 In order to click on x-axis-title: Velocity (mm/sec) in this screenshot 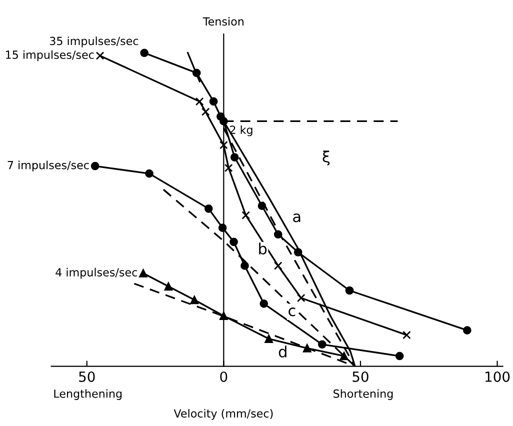, I will do `click(223, 414)`.